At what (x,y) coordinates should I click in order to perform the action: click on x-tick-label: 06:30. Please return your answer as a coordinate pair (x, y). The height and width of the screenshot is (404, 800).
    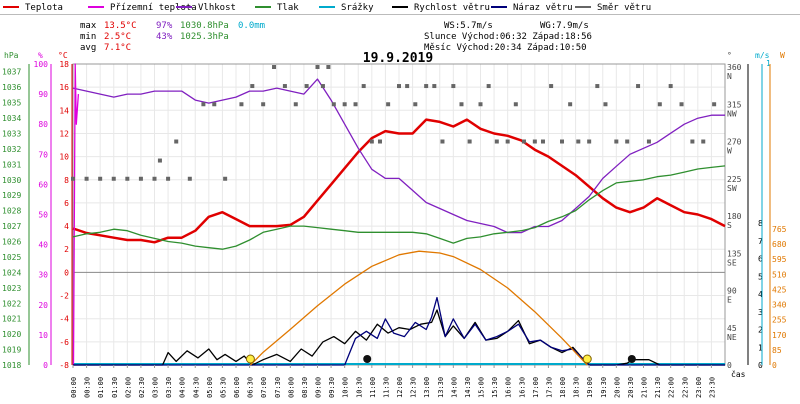
    Looking at the image, I should click on (251, 387).